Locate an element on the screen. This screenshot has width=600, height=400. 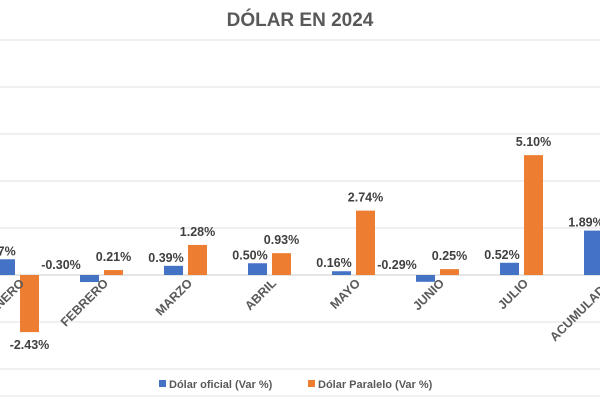
label-paralelo-julio: 5.10% is located at coordinates (533, 142).